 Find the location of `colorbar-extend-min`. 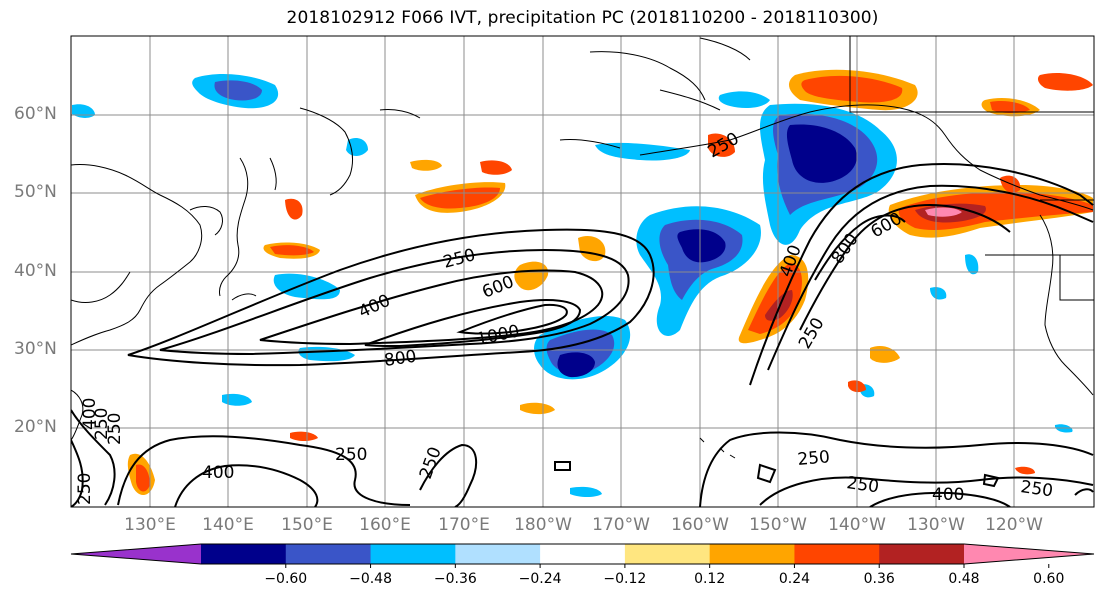

colorbar-extend-min is located at coordinates (136, 554).